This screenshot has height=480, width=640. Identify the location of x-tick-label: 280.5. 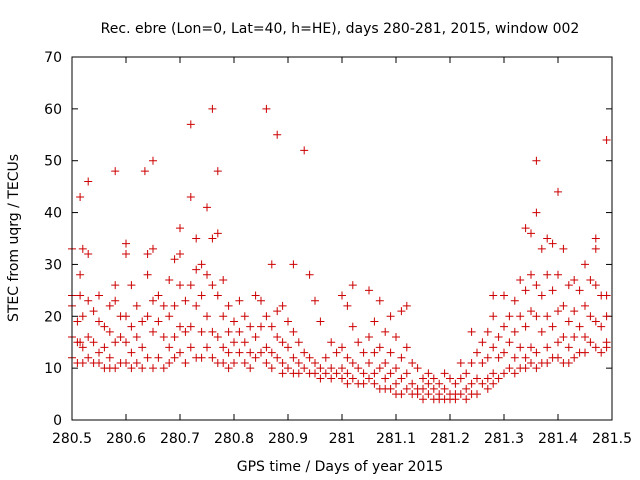
(72, 439).